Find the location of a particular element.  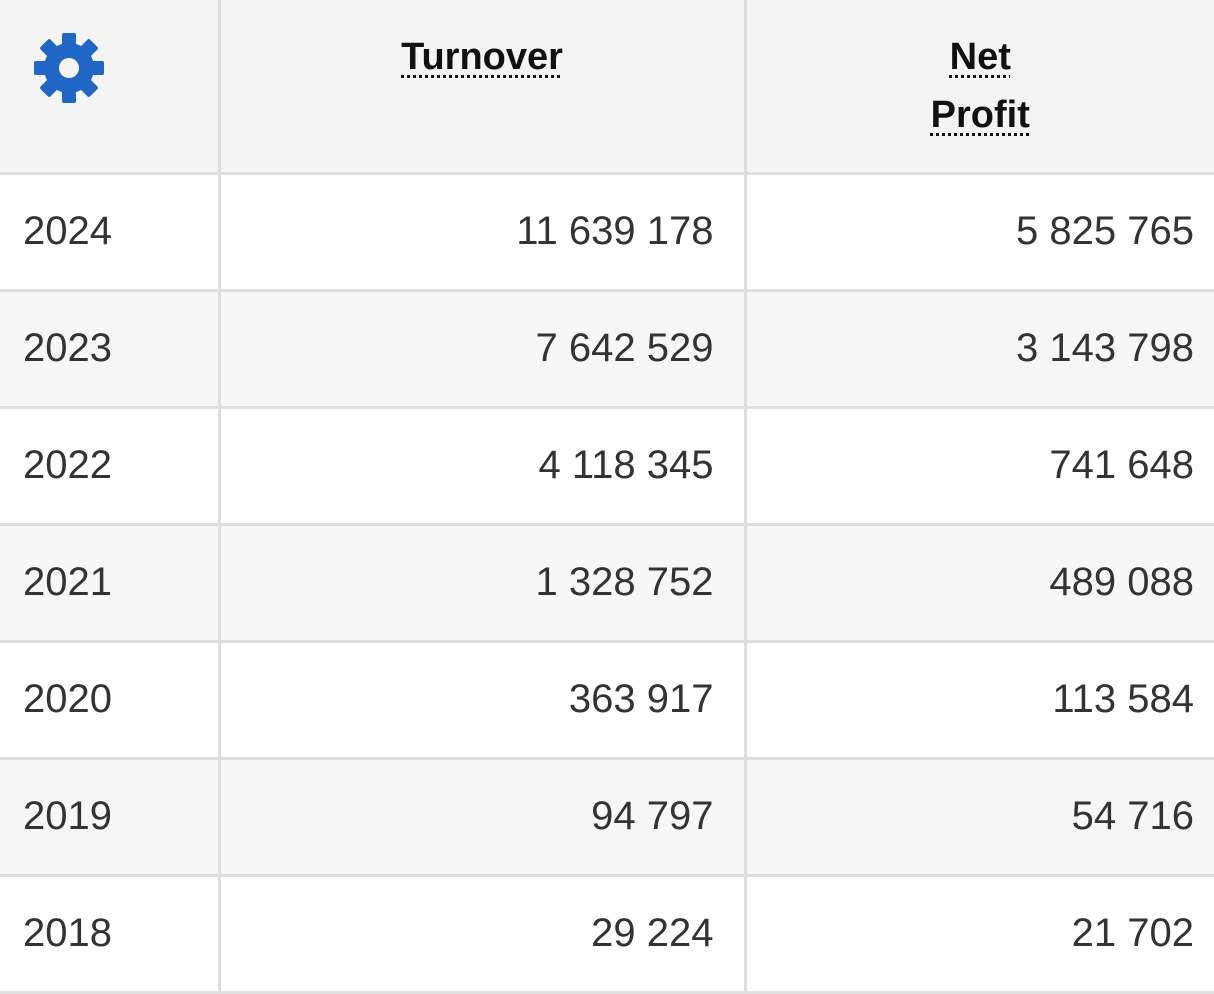

net-profit-cell: 741 648 is located at coordinates (979, 466).